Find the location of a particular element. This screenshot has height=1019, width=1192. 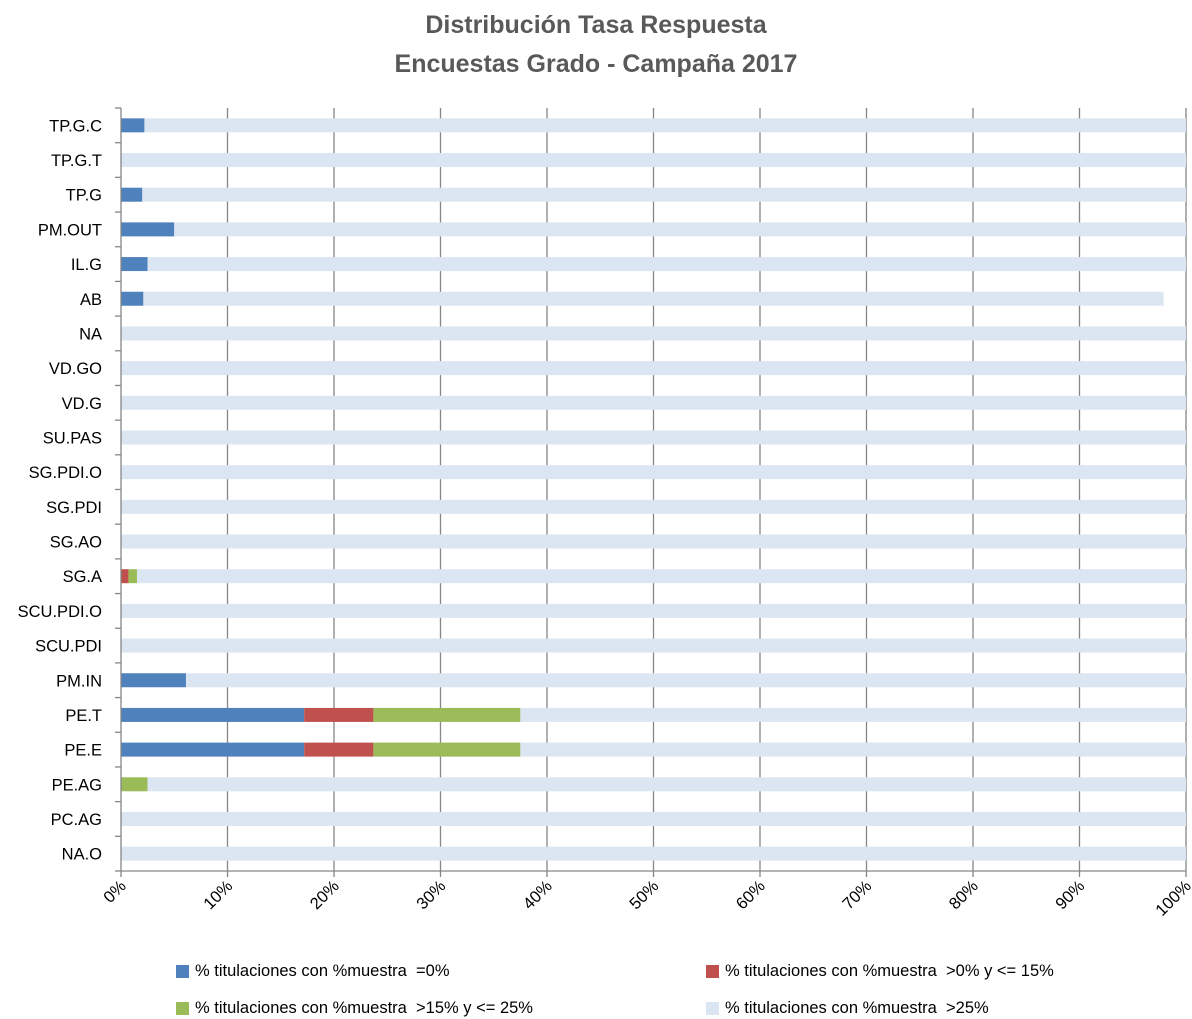

x-tick-label: 40% is located at coordinates (538, 895).